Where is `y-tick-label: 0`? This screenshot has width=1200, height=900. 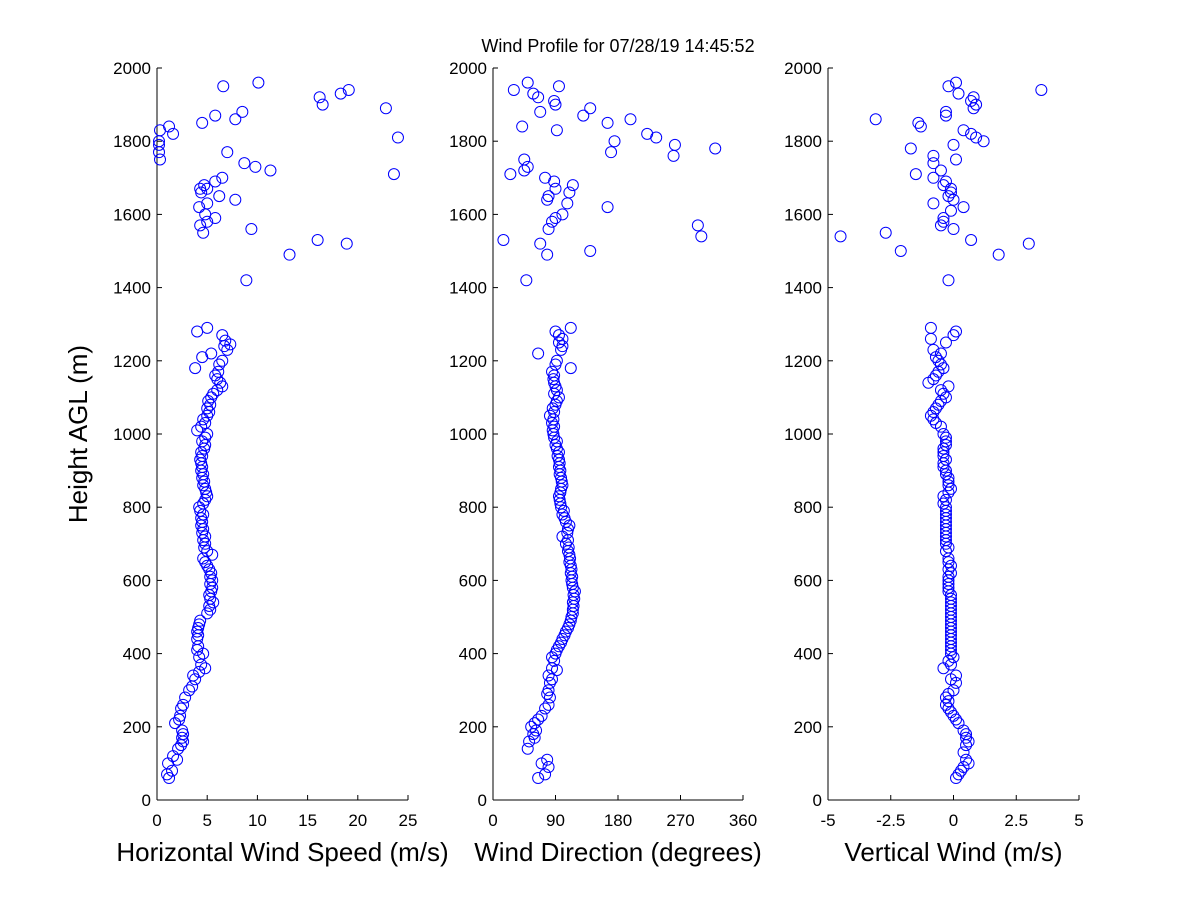 y-tick-label: 0 is located at coordinates (817, 800).